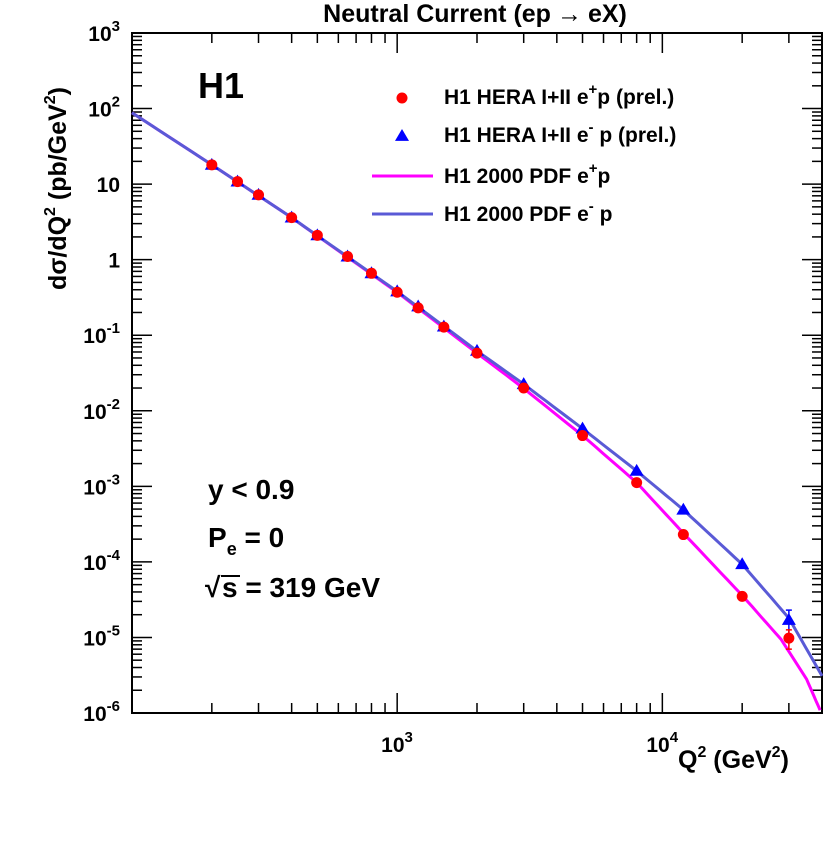 This screenshot has height=854, width=830. What do you see at coordinates (101, 561) in the screenshot?
I see `y-tick-label: 10⁻⁴` at bounding box center [101, 561].